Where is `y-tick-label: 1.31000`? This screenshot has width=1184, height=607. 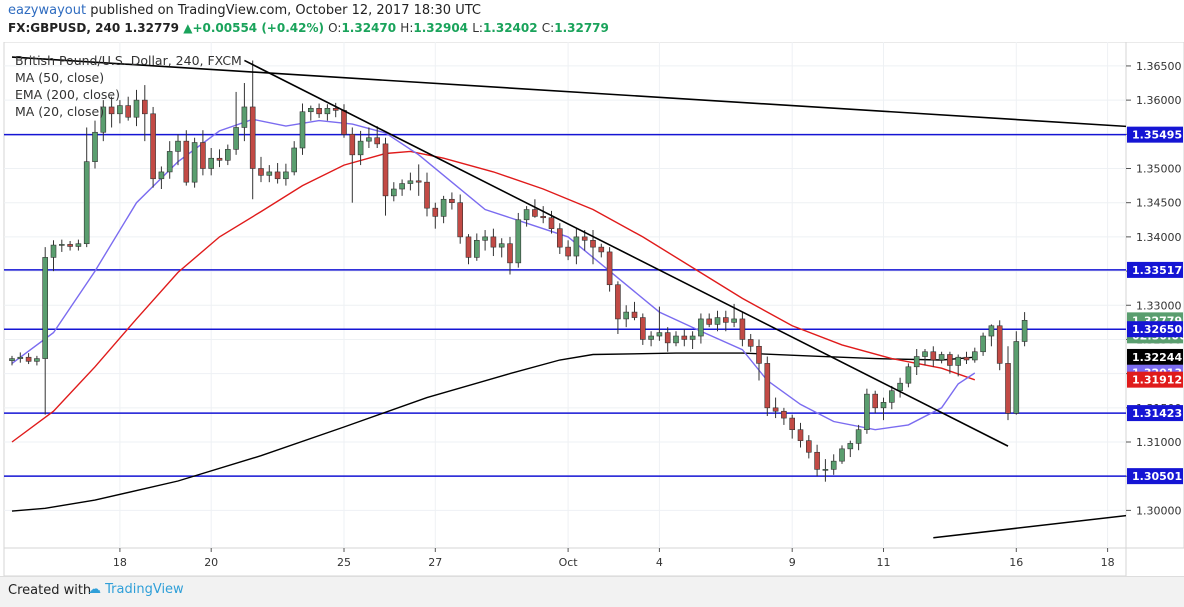
y-tick-label: 1.31000 is located at coordinates (1159, 442).